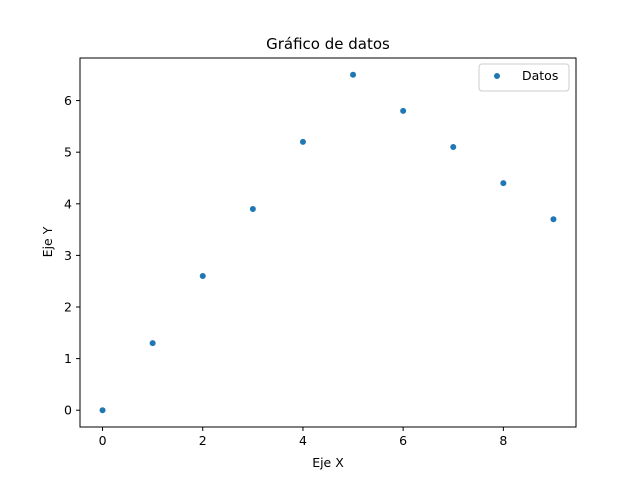  I want to click on x-tick-label: 2, so click(203, 440).